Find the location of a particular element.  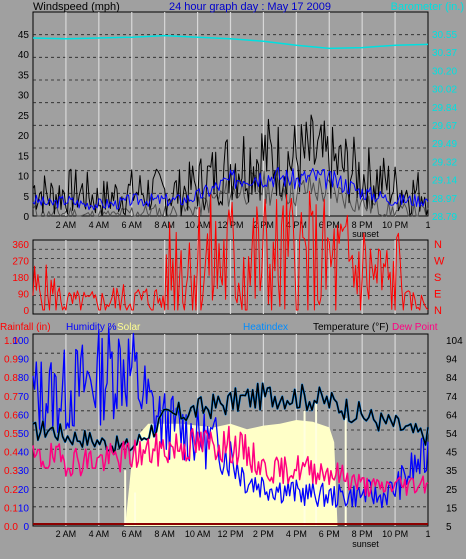

barometer-ytick: 29.67 is located at coordinates (444, 126).